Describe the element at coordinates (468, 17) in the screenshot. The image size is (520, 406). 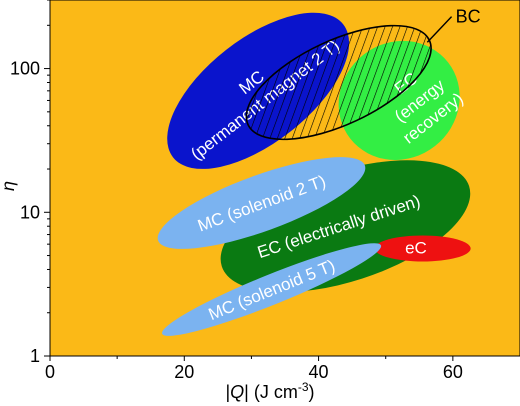
I see `region-label-bc-barocaloric: BC` at that location.